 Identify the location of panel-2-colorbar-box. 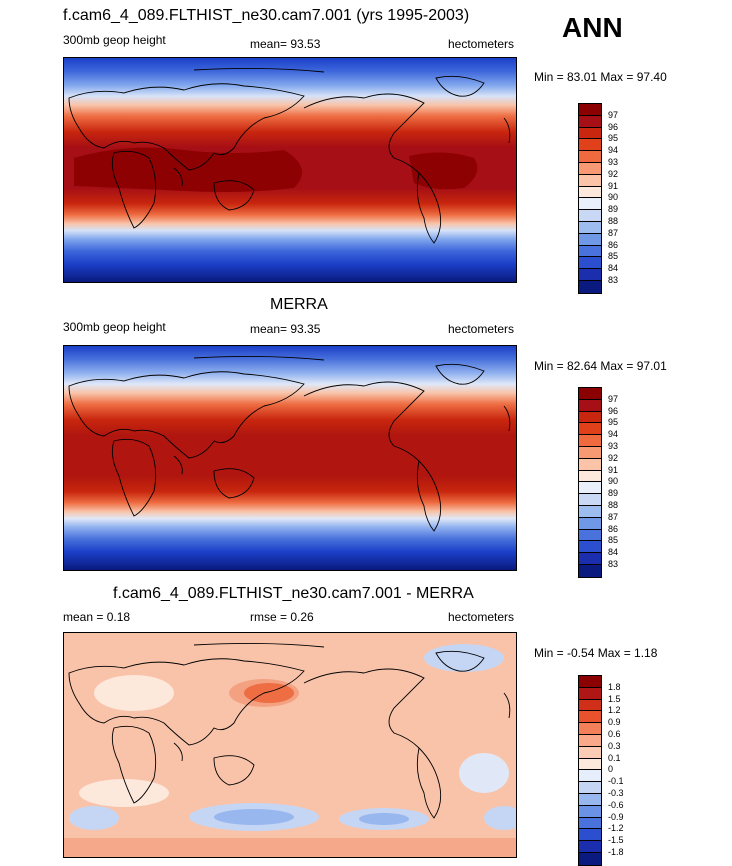
(590, 482).